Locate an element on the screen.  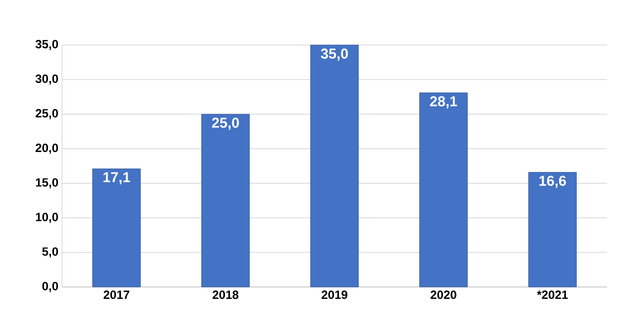
data-label: 35,0 is located at coordinates (334, 54).